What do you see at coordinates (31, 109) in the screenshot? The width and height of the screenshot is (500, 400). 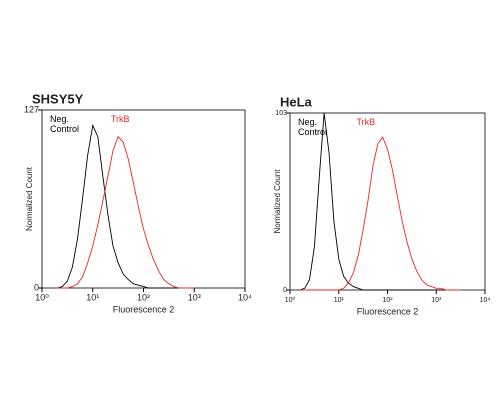 I see `y-tick-label: 127` at bounding box center [31, 109].